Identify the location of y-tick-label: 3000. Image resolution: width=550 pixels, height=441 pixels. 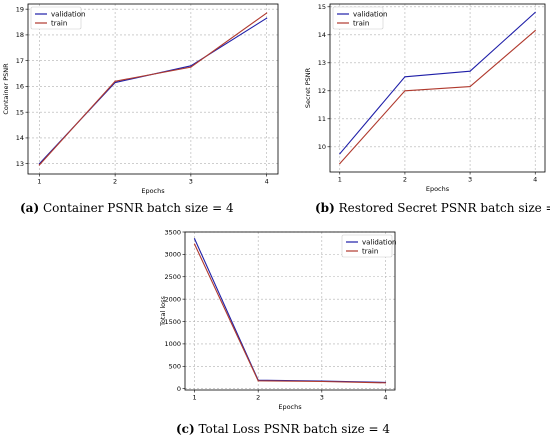
(172, 255).